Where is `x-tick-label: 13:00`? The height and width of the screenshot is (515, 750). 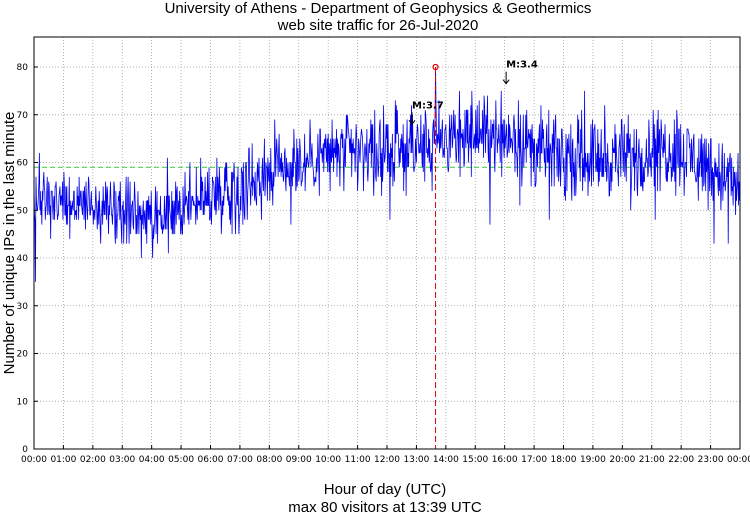
x-tick-label: 13:00 is located at coordinates (416, 460).